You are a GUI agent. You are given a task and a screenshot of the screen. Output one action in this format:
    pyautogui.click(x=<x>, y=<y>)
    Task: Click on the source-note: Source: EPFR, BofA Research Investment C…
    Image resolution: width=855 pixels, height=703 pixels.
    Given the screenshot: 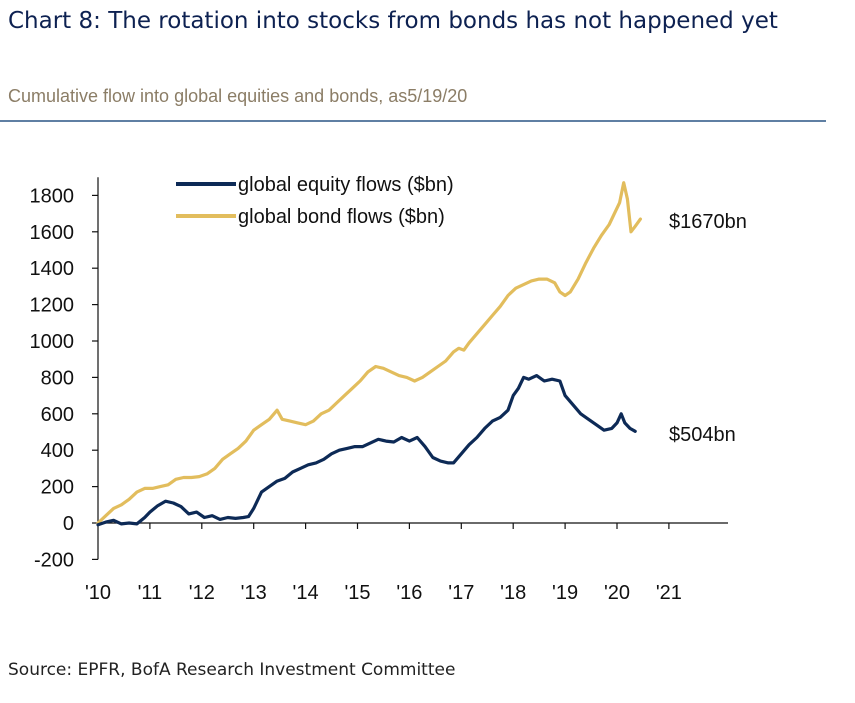 What is the action you would take?
    pyautogui.click(x=232, y=670)
    